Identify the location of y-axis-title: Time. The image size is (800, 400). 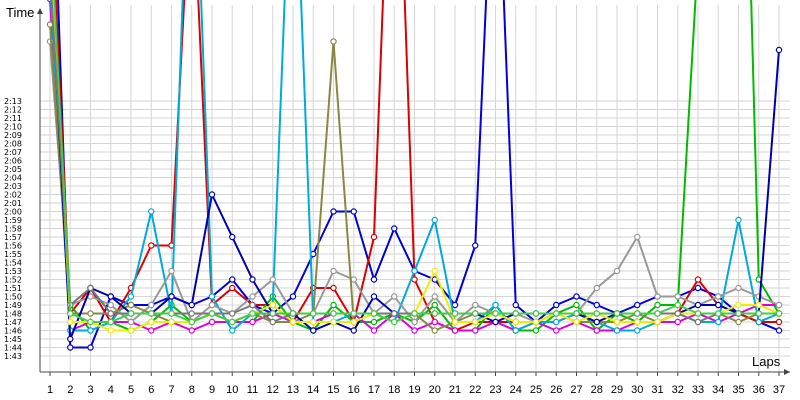
(20, 12).